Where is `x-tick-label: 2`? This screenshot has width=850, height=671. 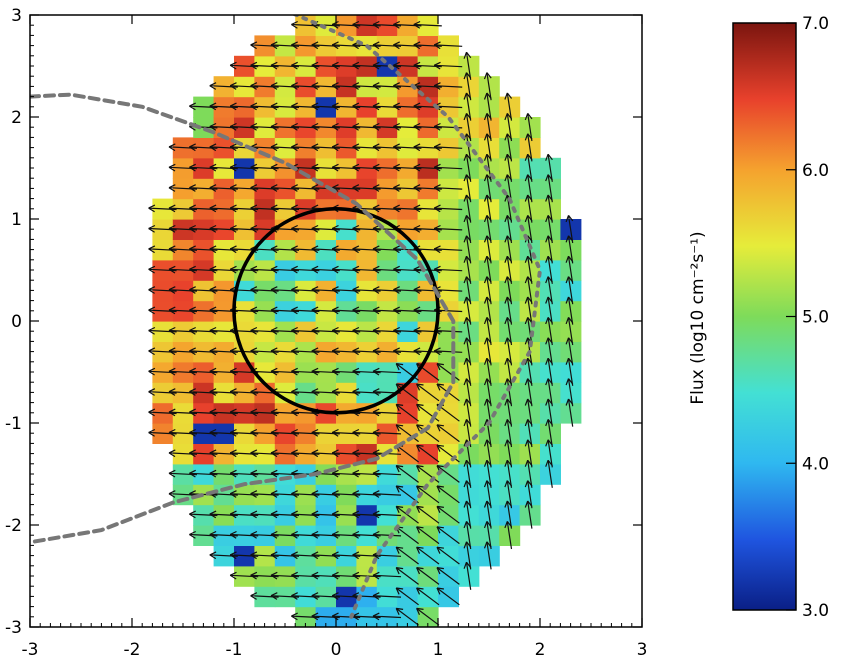 x-tick-label: 2 is located at coordinates (540, 650).